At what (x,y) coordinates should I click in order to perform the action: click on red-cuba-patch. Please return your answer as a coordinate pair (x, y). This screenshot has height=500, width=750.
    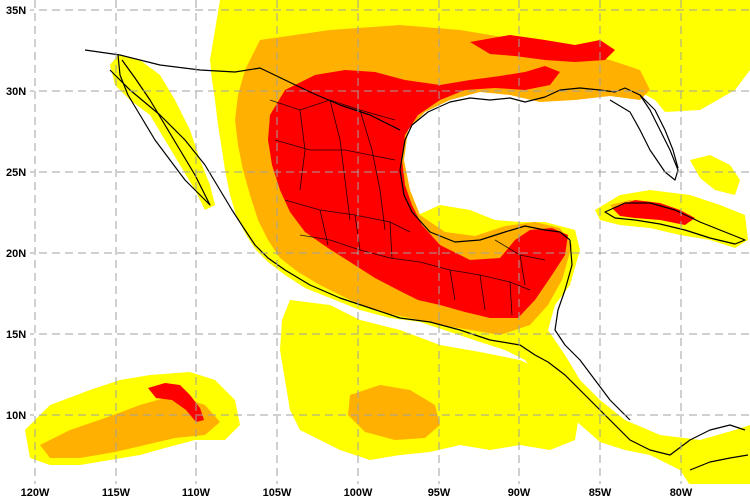
    Looking at the image, I should click on (653, 212).